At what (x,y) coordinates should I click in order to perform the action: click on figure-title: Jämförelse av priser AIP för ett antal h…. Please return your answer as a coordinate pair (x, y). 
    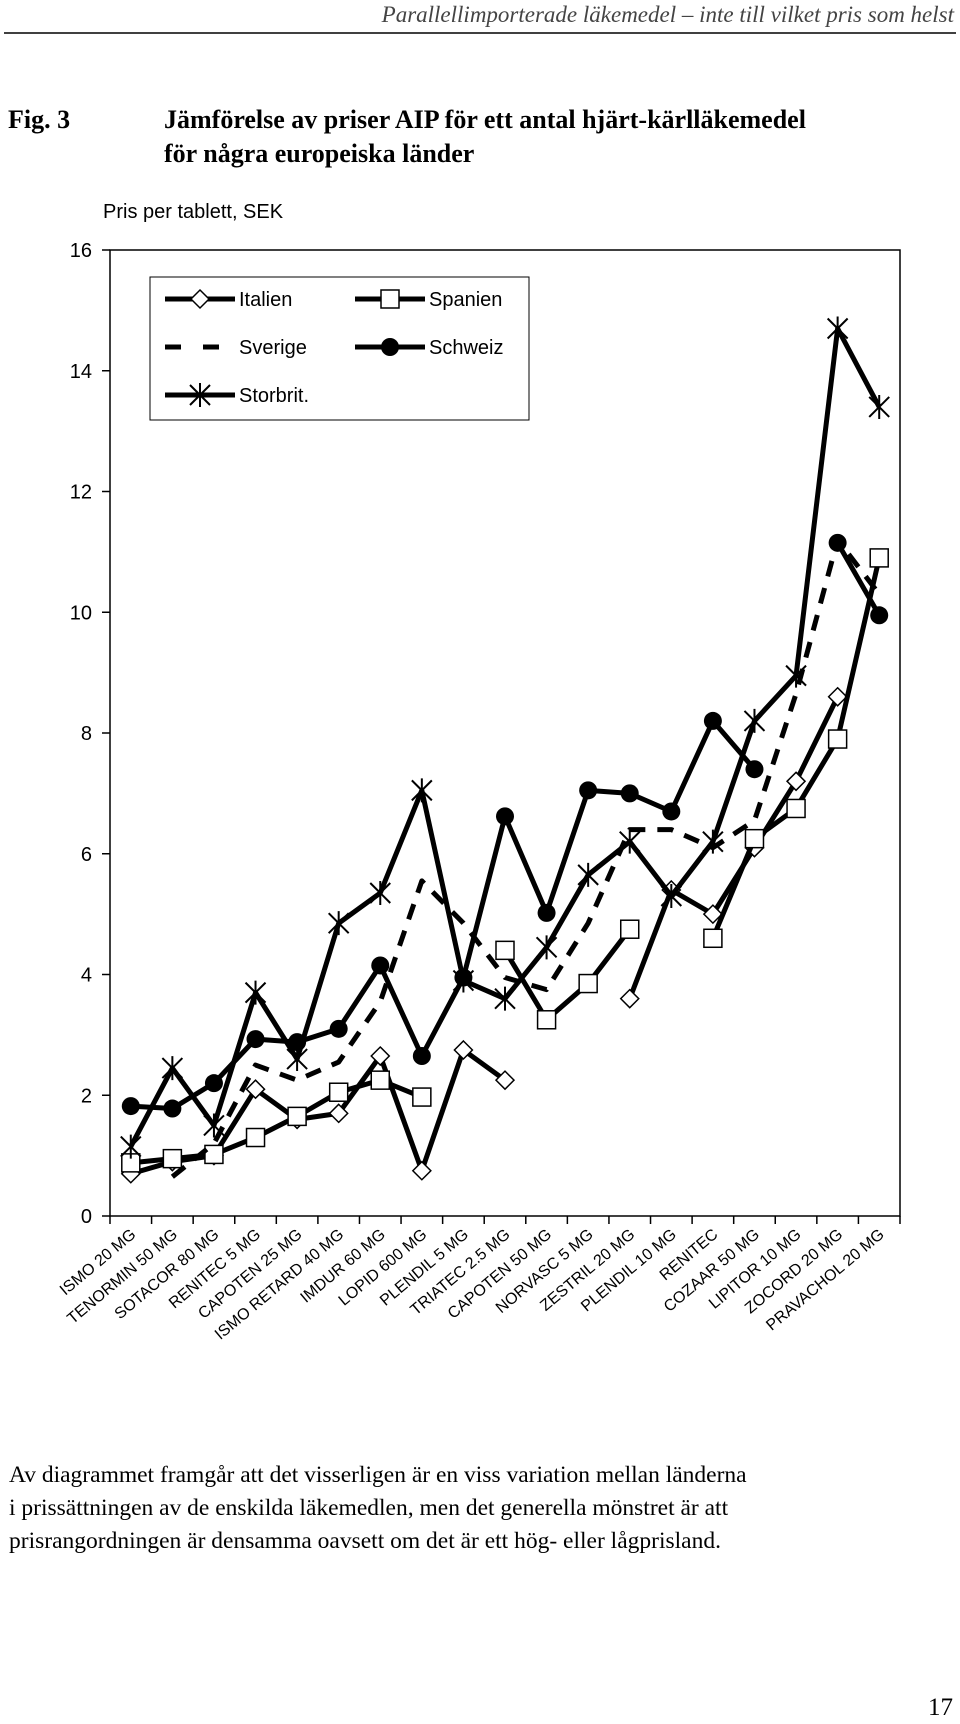
    Looking at the image, I should click on (485, 119).